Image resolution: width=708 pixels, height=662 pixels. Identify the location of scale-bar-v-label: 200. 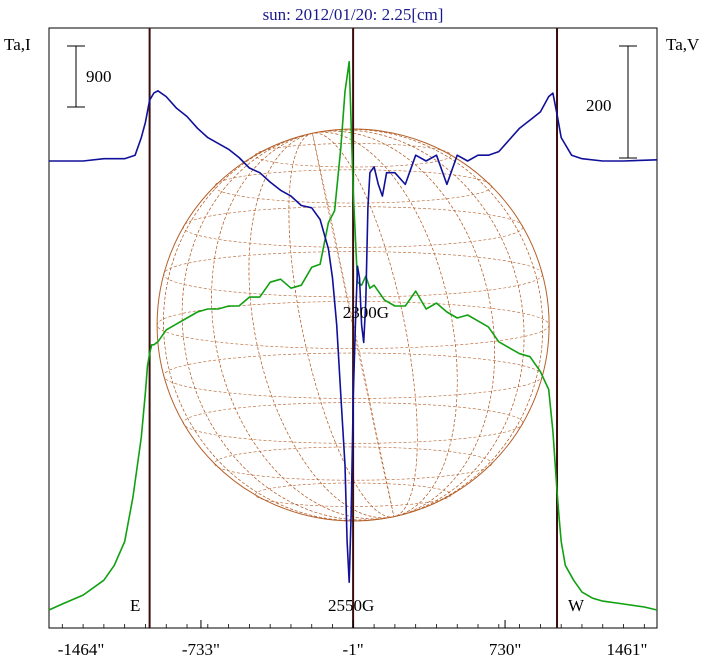
(599, 105).